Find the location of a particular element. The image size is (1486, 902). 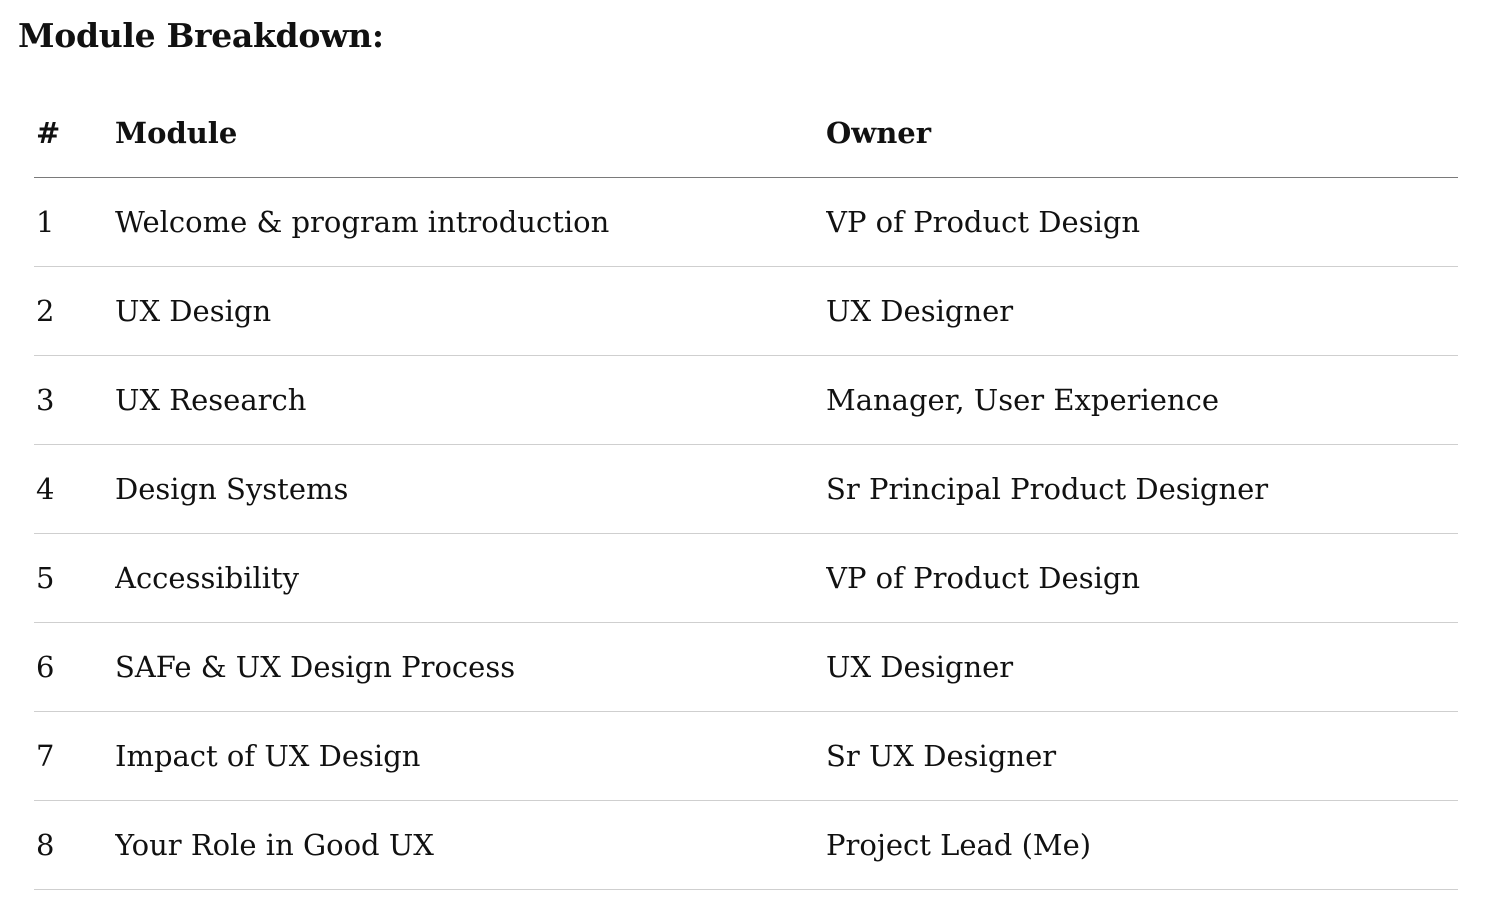

column-header-owner: Owner is located at coordinates (1142, 133).